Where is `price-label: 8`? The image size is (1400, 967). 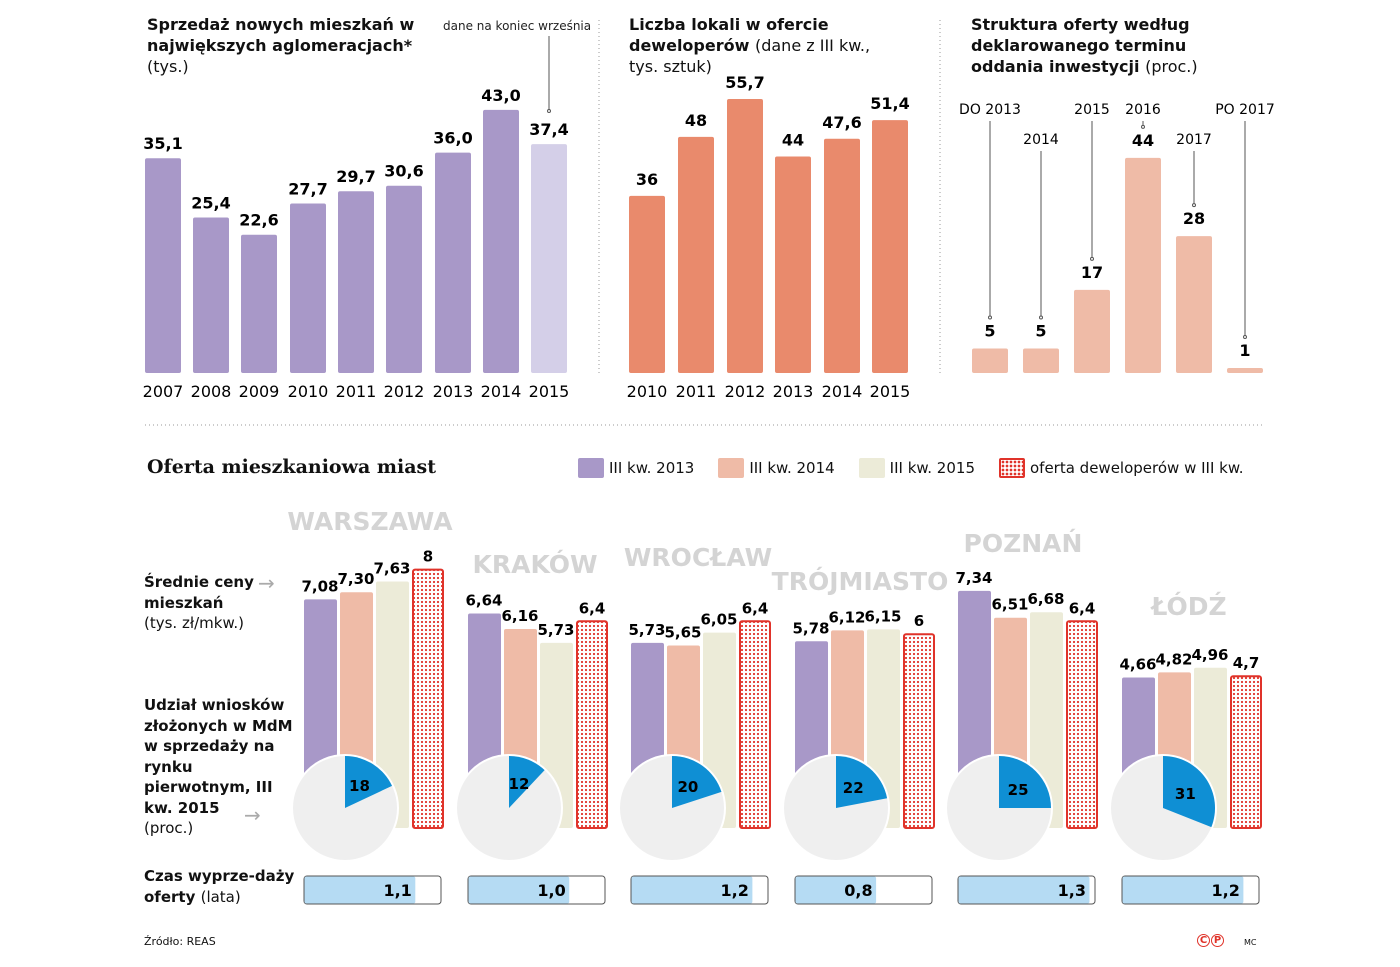 price-label: 8 is located at coordinates (428, 557).